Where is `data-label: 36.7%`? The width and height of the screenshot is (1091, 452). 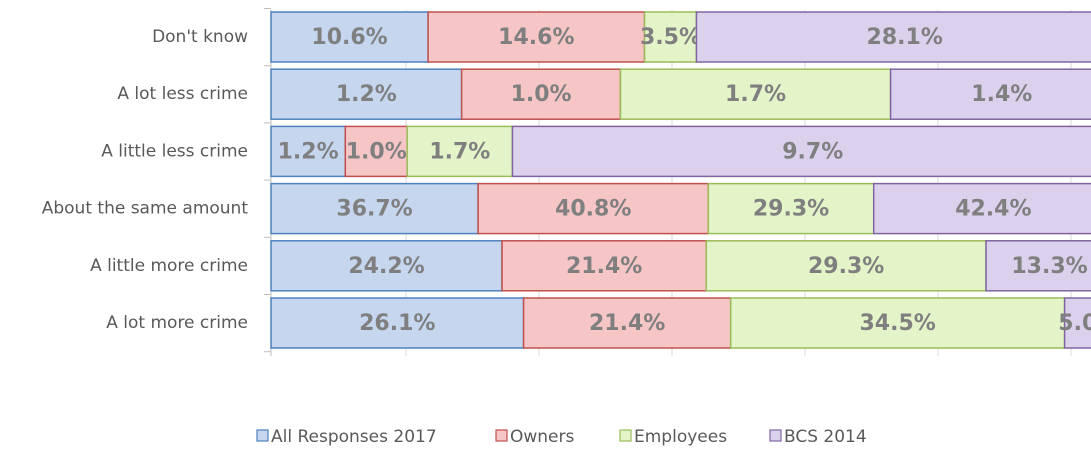
data-label: 36.7% is located at coordinates (374, 209).